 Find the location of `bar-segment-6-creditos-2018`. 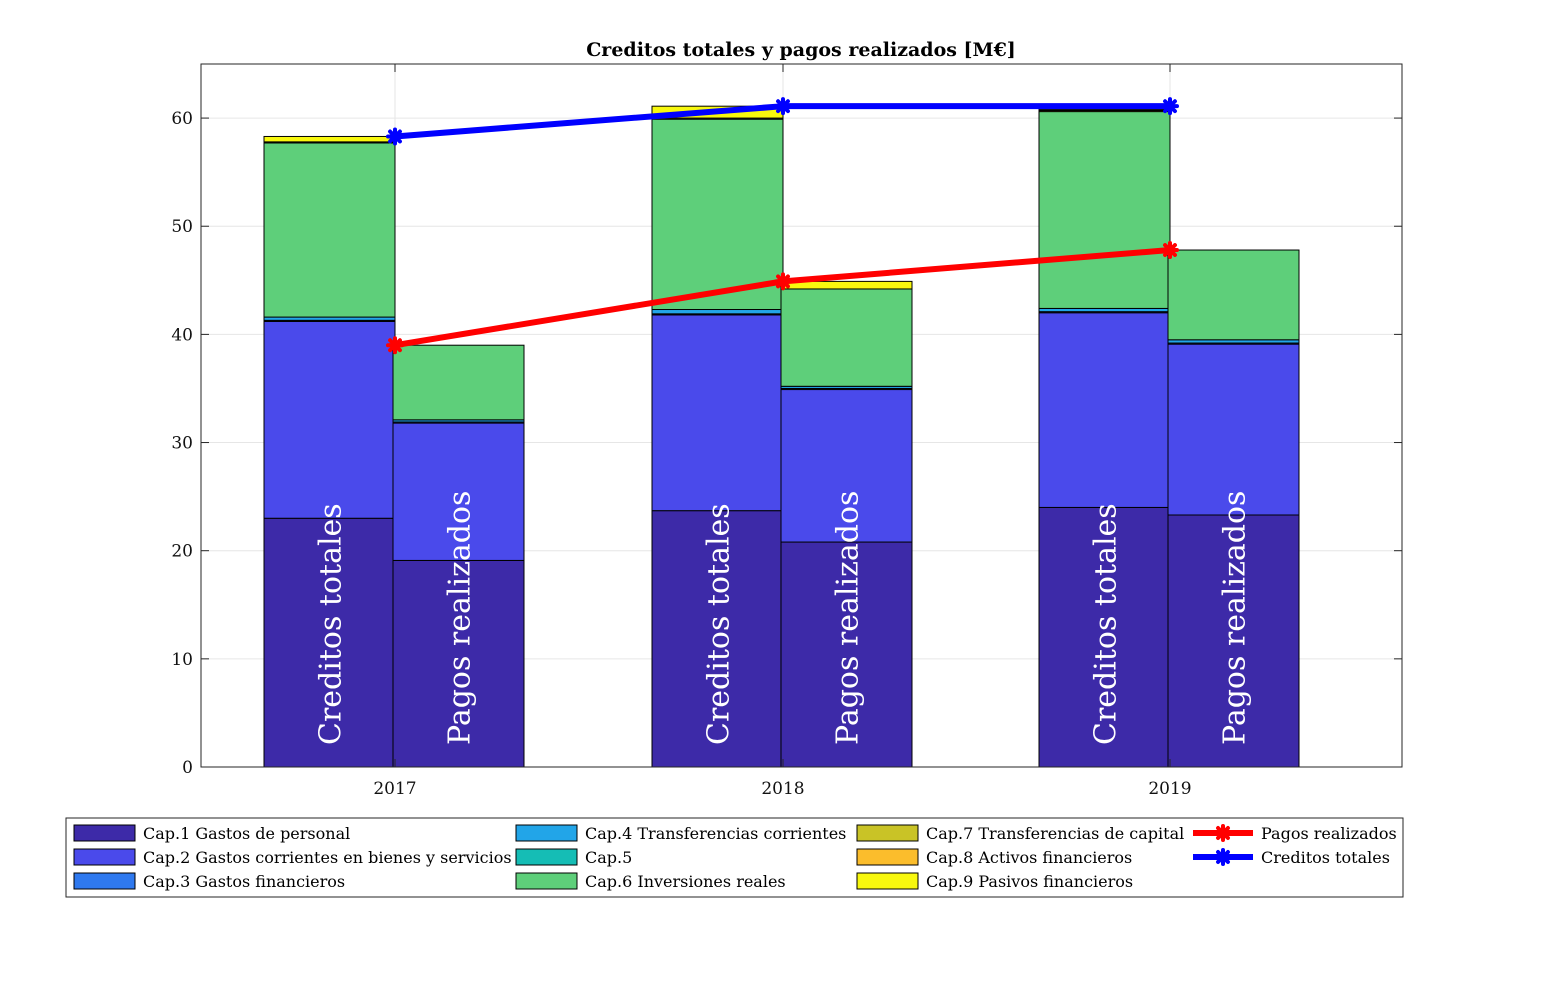

bar-segment-6-creditos-2018 is located at coordinates (717, 214).